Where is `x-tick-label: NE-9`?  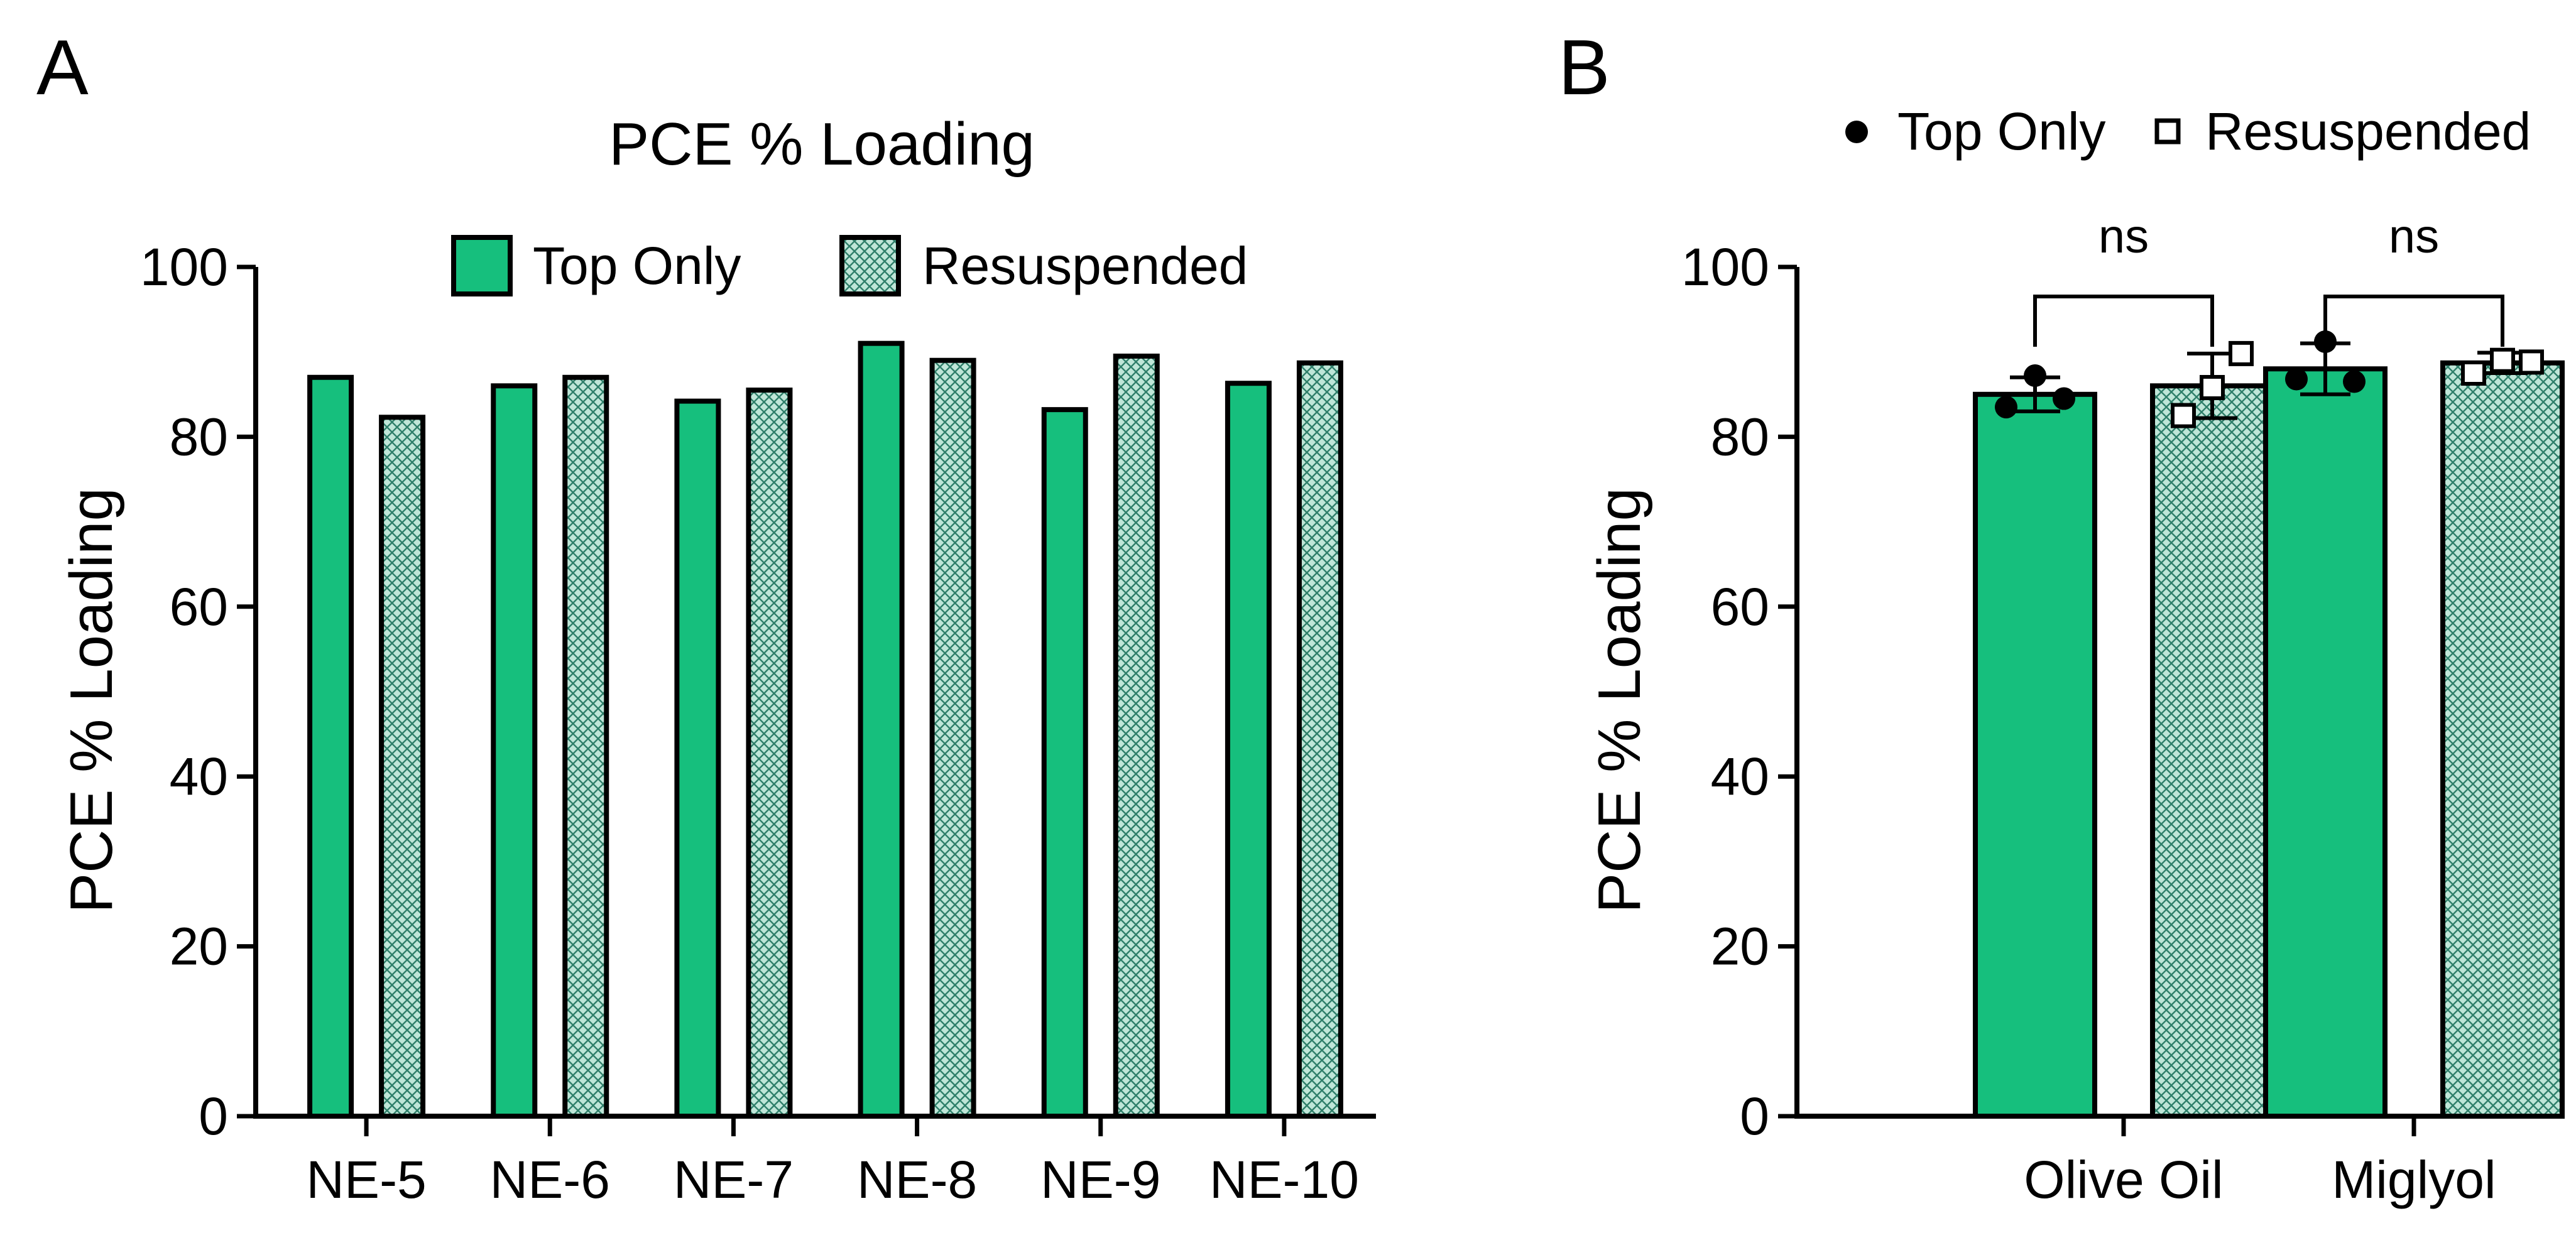
x-tick-label: NE-9 is located at coordinates (1100, 1179).